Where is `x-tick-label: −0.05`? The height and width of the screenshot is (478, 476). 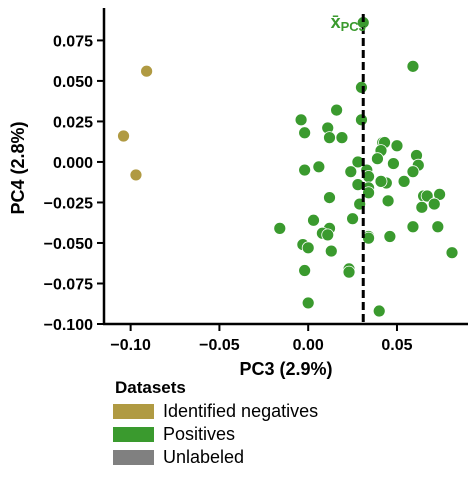 x-tick-label: −0.05 is located at coordinates (219, 345).